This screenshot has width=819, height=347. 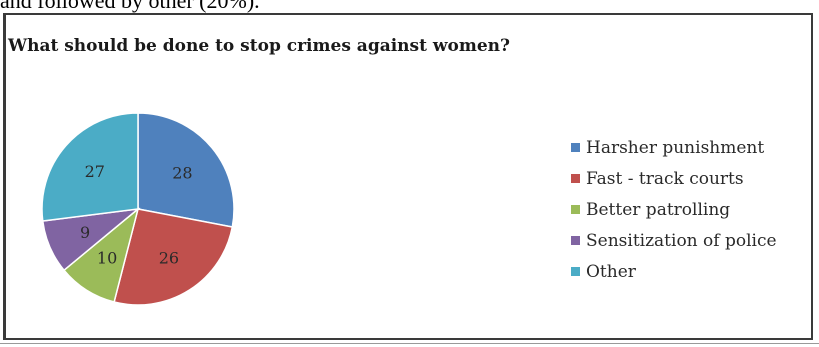 What do you see at coordinates (107, 258) in the screenshot?
I see `pie-data-label: 10` at bounding box center [107, 258].